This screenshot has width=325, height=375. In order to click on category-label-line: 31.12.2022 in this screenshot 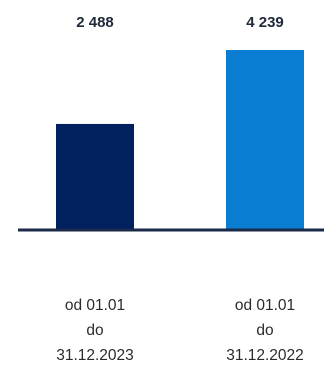, I will do `click(265, 355)`.